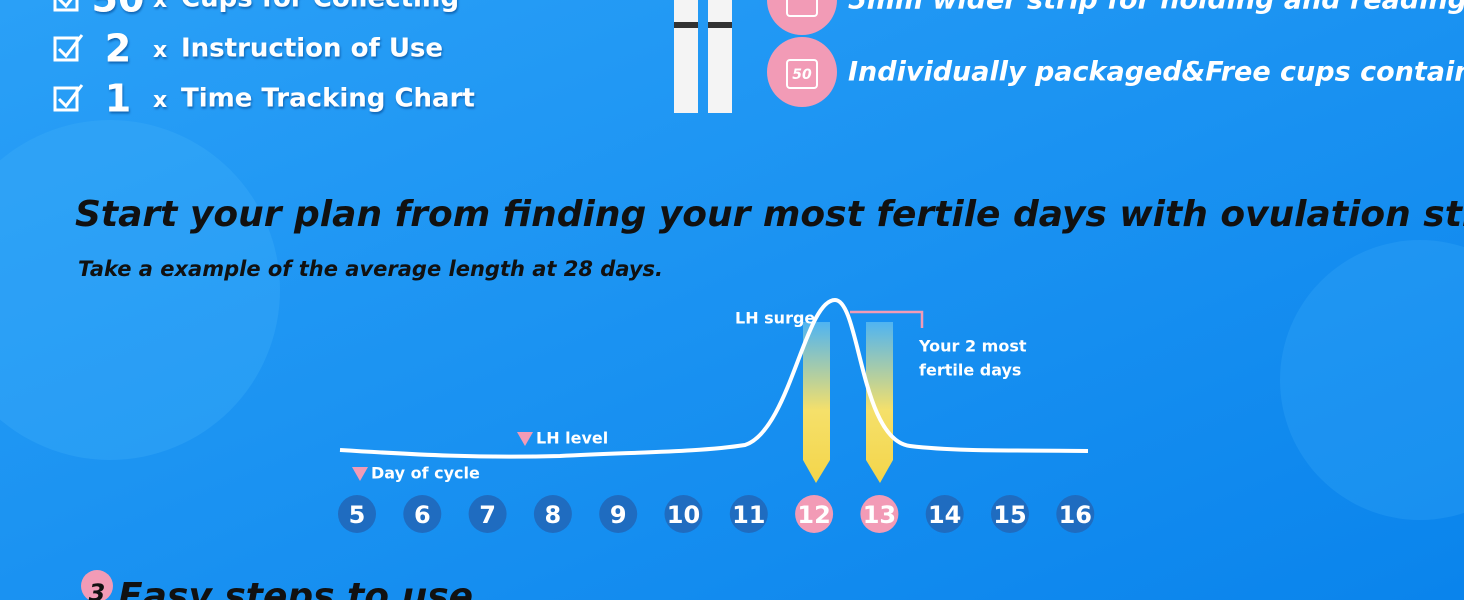 This screenshot has width=1464, height=600. What do you see at coordinates (425, 473) in the screenshot?
I see `day-of-cycle-label: Day of cycle` at bounding box center [425, 473].